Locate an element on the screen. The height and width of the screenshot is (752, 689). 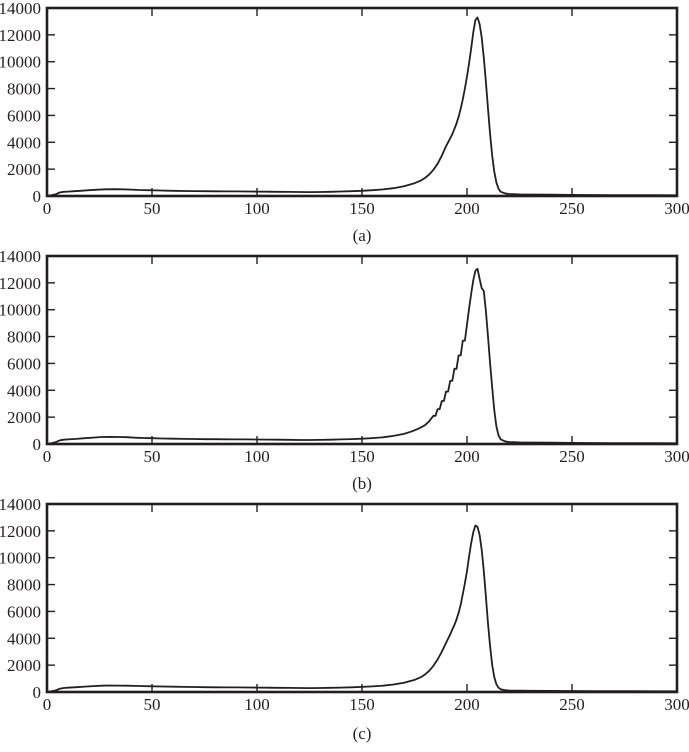
chart-c-caption: (c) is located at coordinates (362, 733).